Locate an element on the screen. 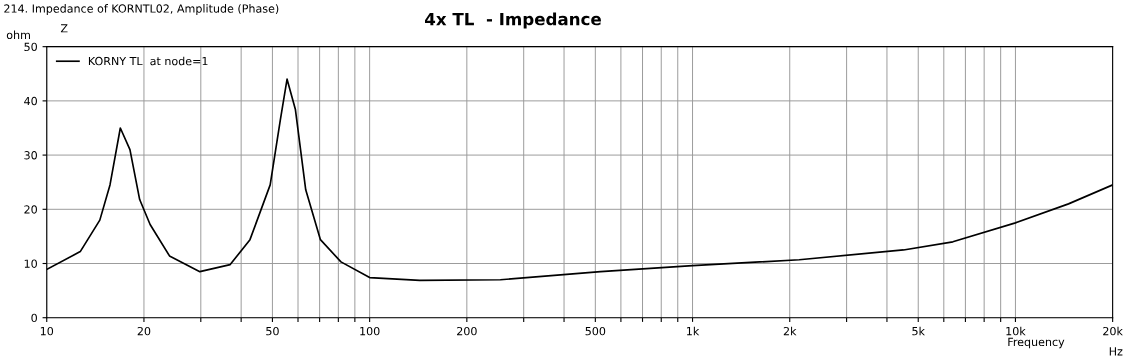 The width and height of the screenshot is (1140, 359). x-tick-label: 500 is located at coordinates (595, 331).